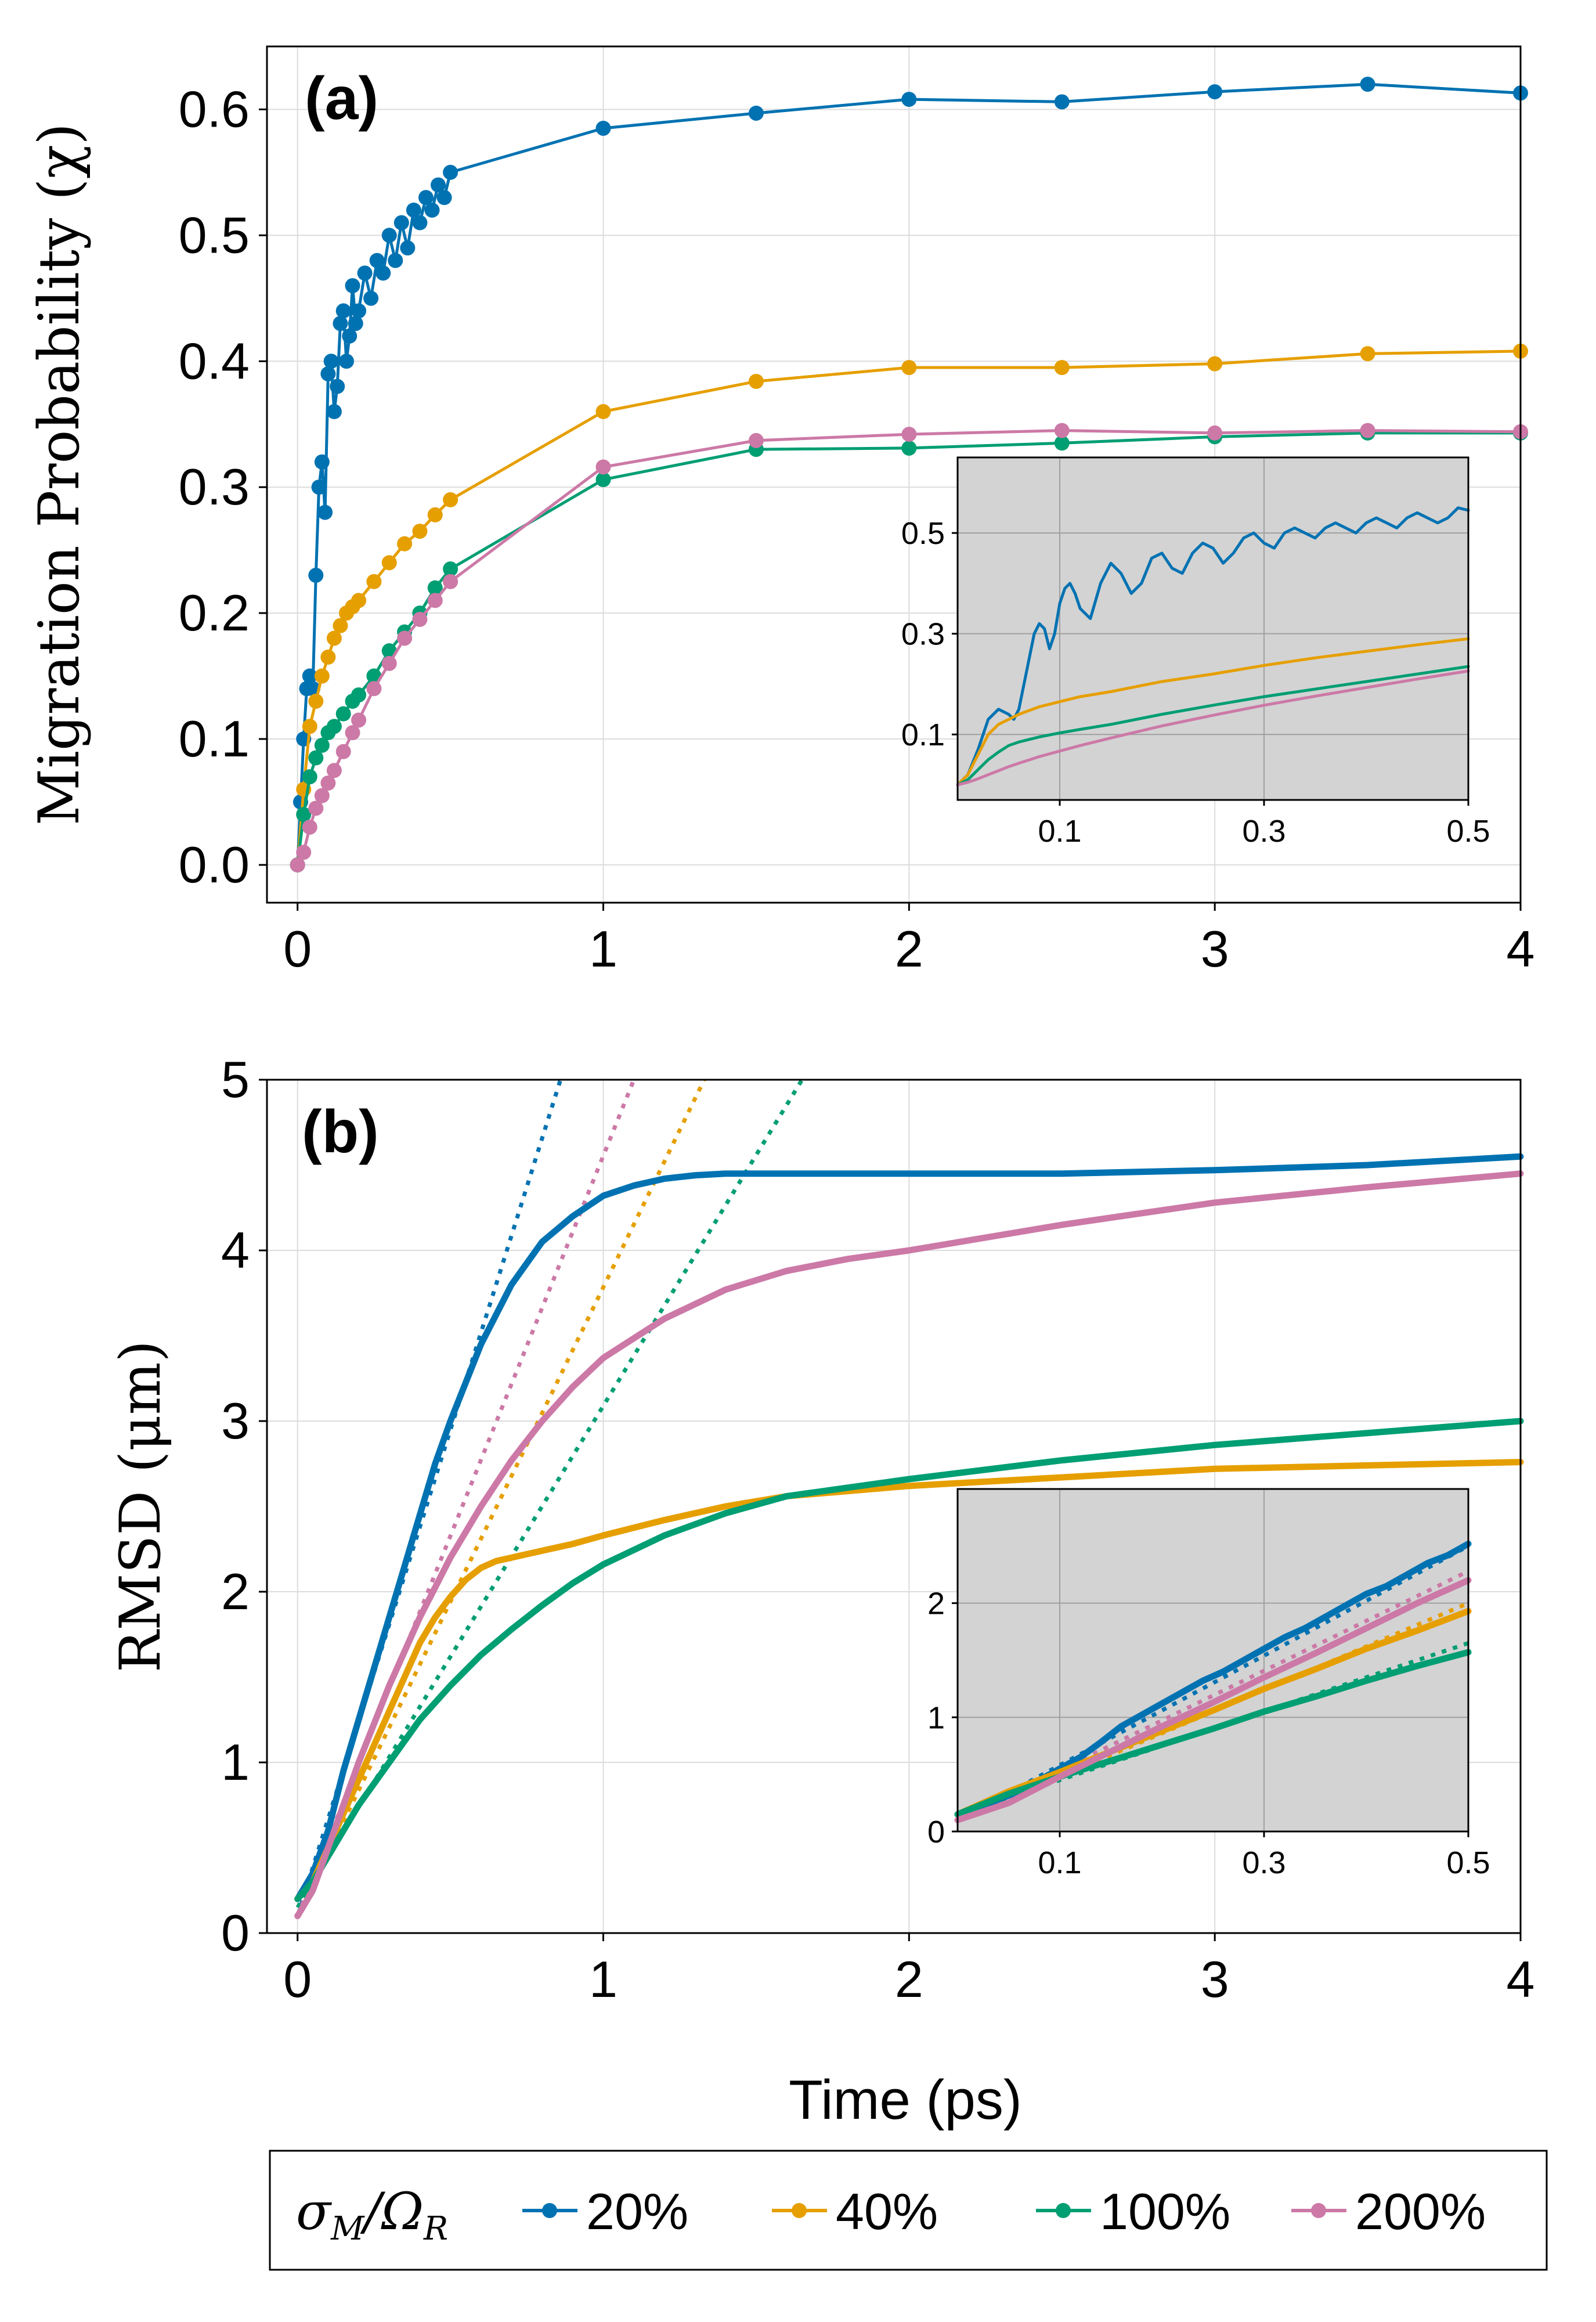 This screenshot has height=2322, width=1596. I want to click on panel-a-inset-ytick-label: 0.3, so click(923, 634).